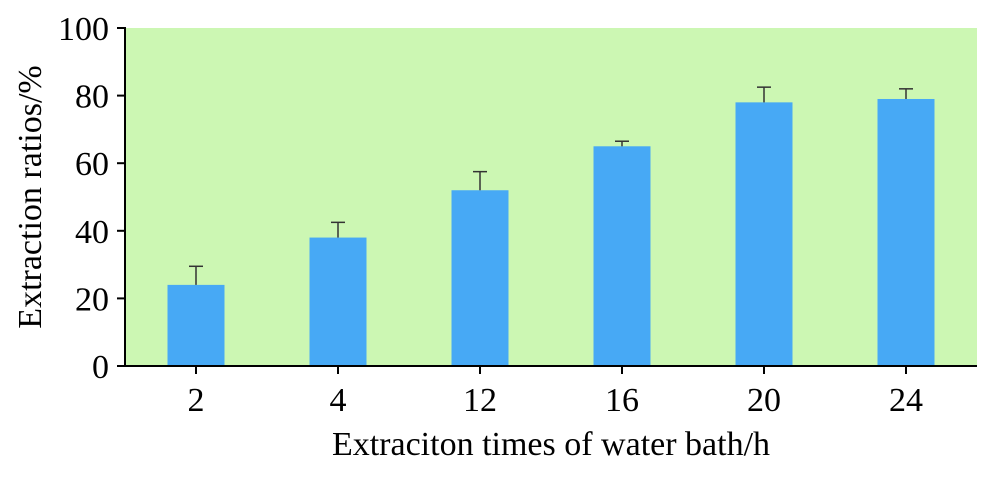  I want to click on x-ticks-group: 2 4 12 16 20 24, so click(555, 392).